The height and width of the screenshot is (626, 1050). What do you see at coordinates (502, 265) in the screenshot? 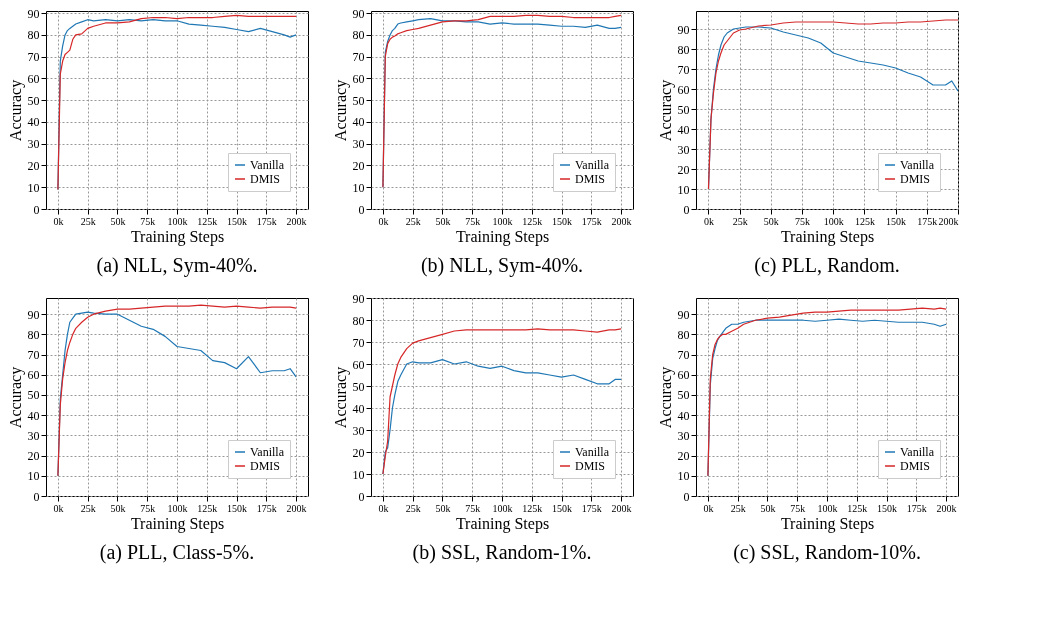
I see `text: (b) NLL, Sym-40%.` at bounding box center [502, 265].